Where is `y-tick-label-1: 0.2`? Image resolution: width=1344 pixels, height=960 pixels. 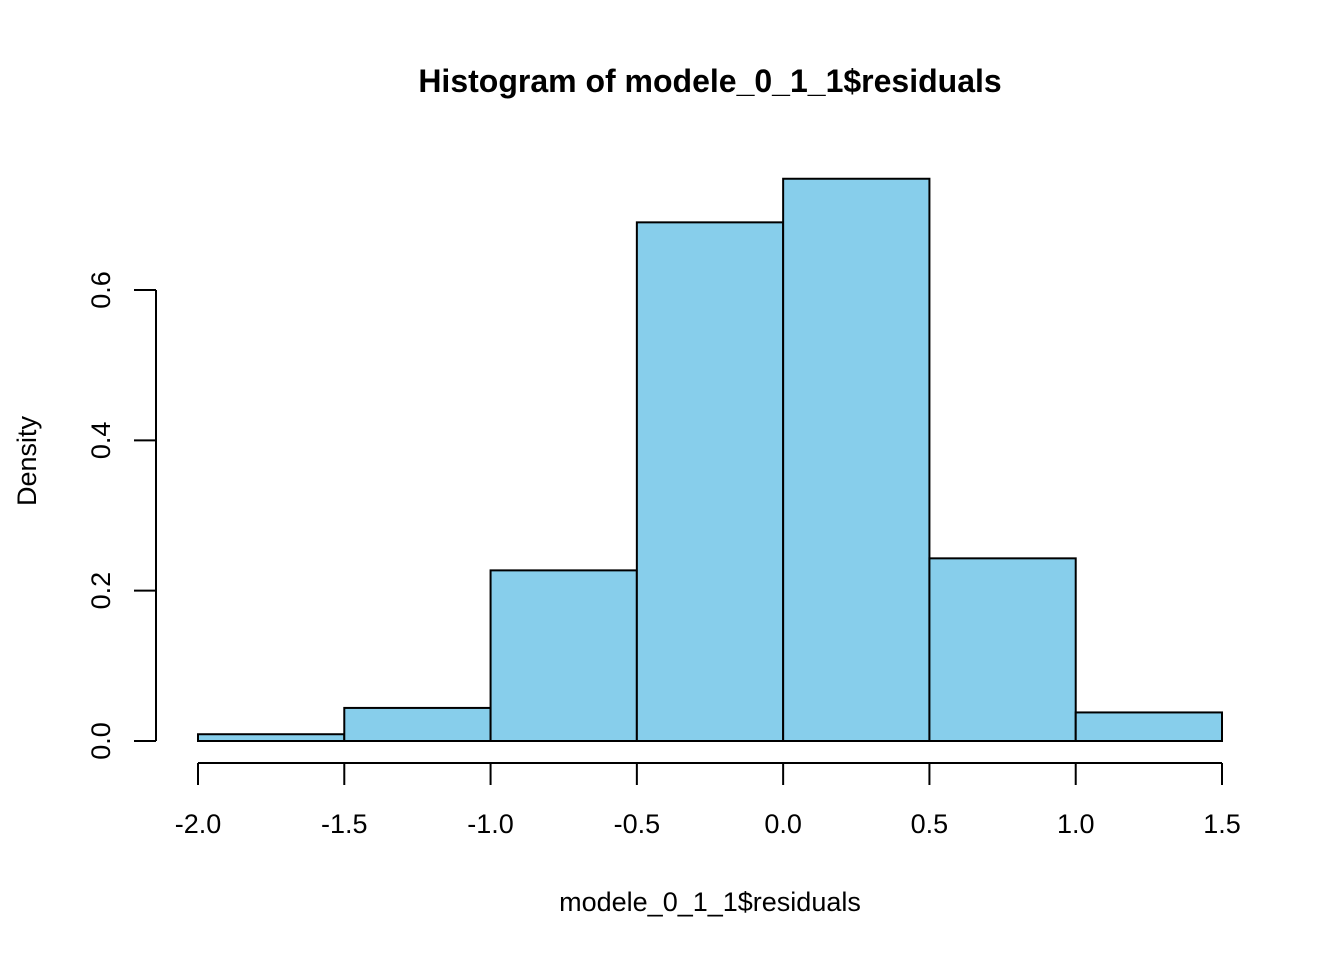 y-tick-label-1: 0.2 is located at coordinates (101, 591).